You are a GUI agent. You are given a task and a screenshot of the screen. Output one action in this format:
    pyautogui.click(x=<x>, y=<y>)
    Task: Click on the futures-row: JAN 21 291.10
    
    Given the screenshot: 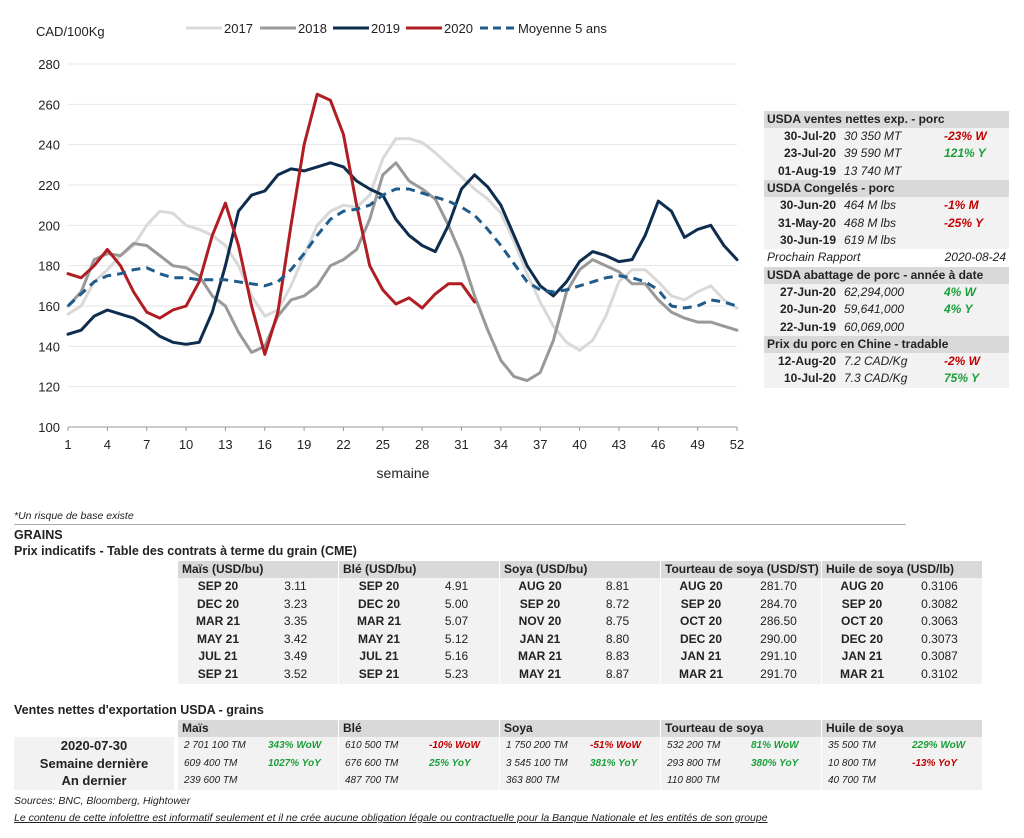 What is the action you would take?
    pyautogui.click(x=741, y=657)
    